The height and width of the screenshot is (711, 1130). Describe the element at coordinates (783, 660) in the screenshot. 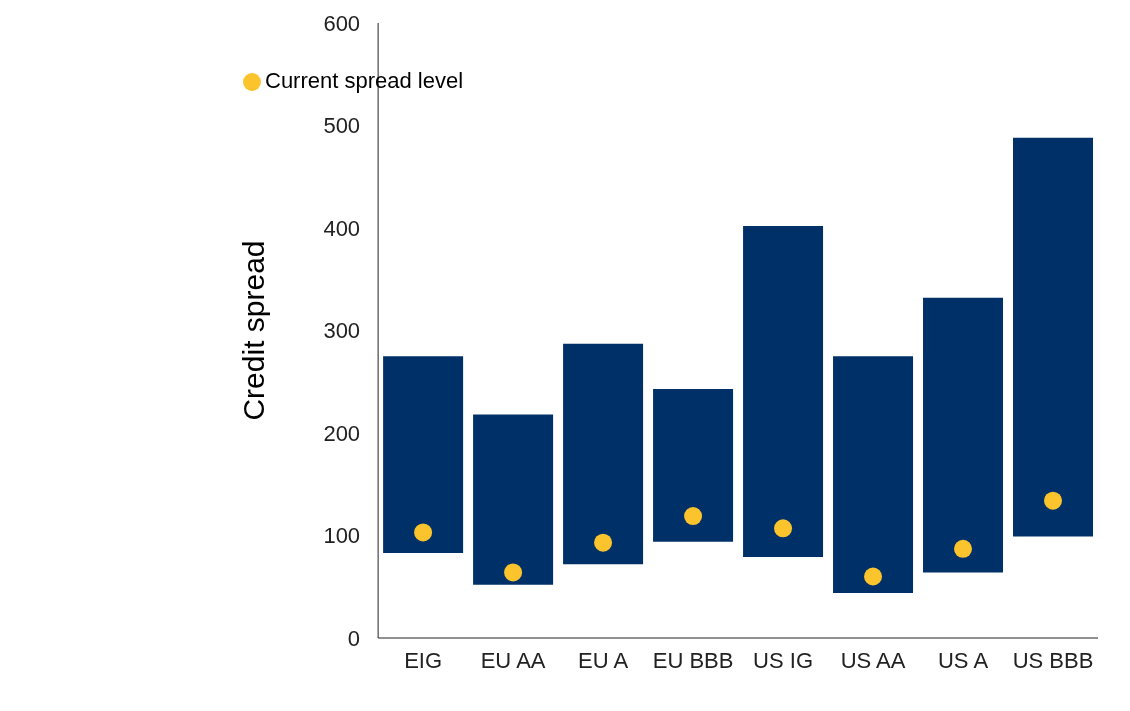

I see `x-tick-label: US IG` at that location.